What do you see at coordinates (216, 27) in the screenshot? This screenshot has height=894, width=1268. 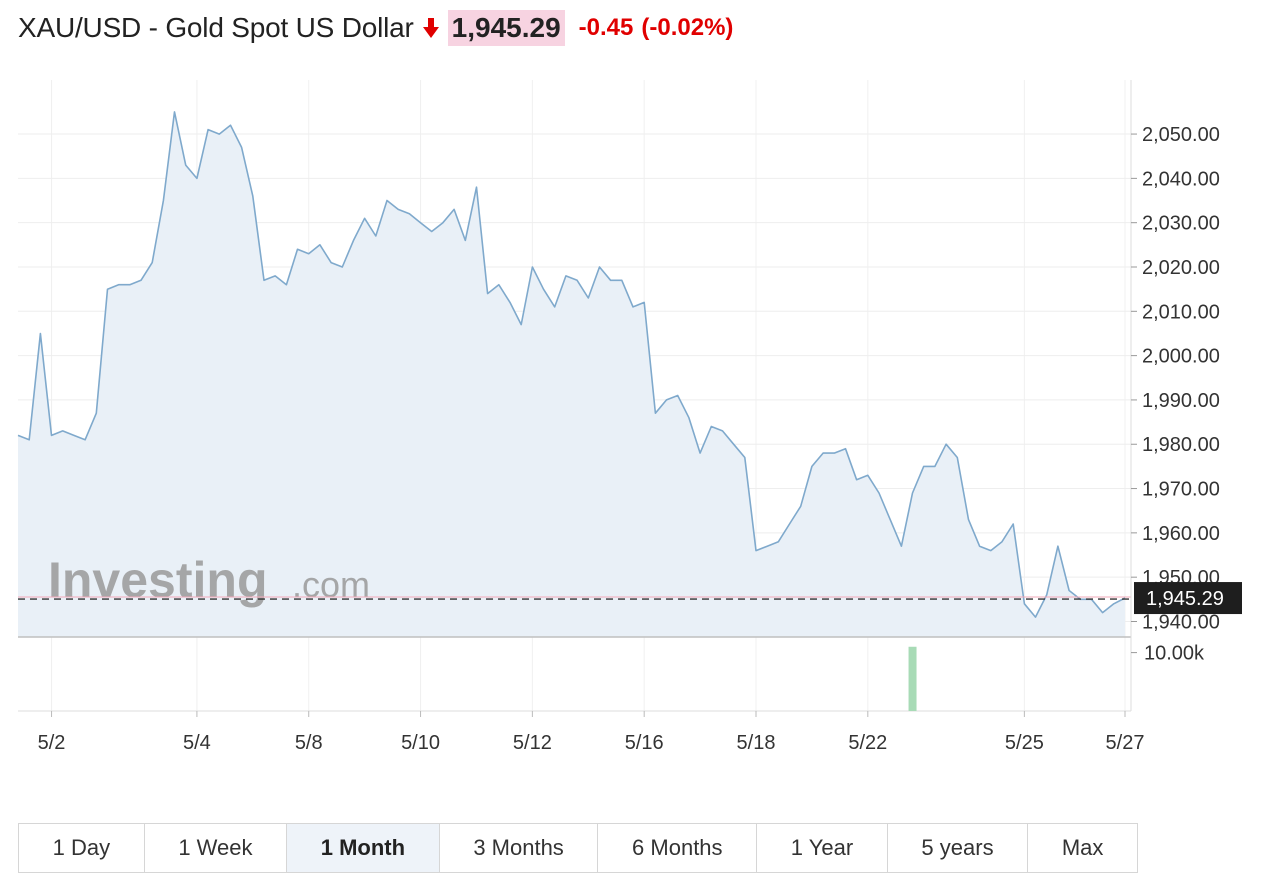 I see `instrument-title: XAU/USD - Gold Spot US Dollar` at bounding box center [216, 27].